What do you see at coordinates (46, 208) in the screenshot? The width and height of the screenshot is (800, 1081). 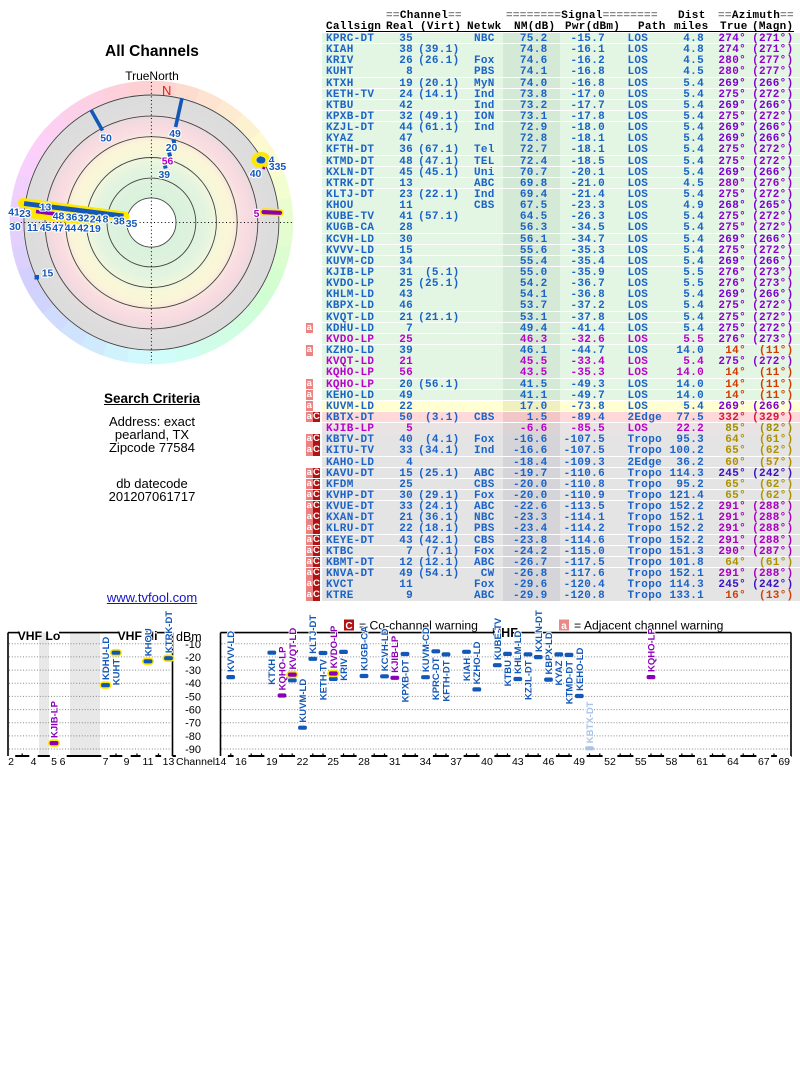 I see `svg-text: 13` at bounding box center [46, 208].